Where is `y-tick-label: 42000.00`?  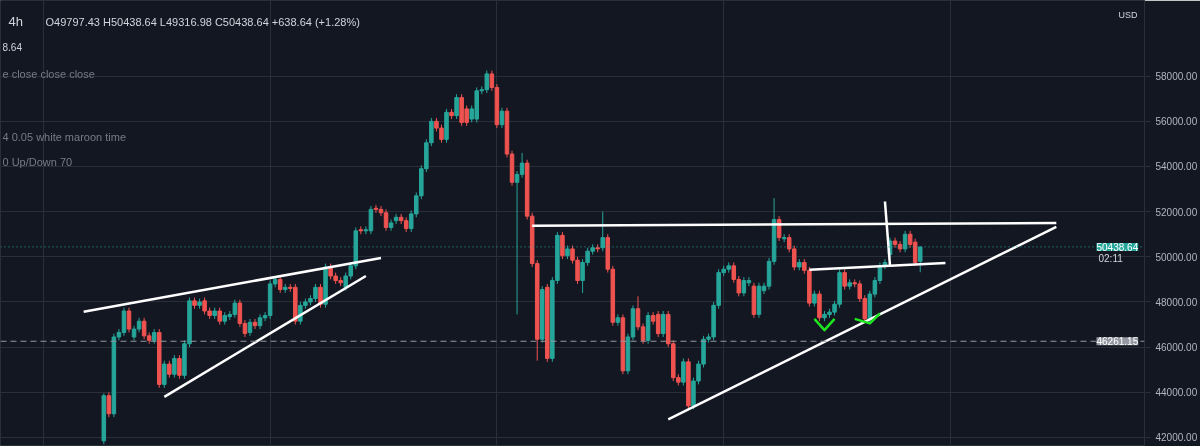 y-tick-label: 42000.00 is located at coordinates (1176, 438).